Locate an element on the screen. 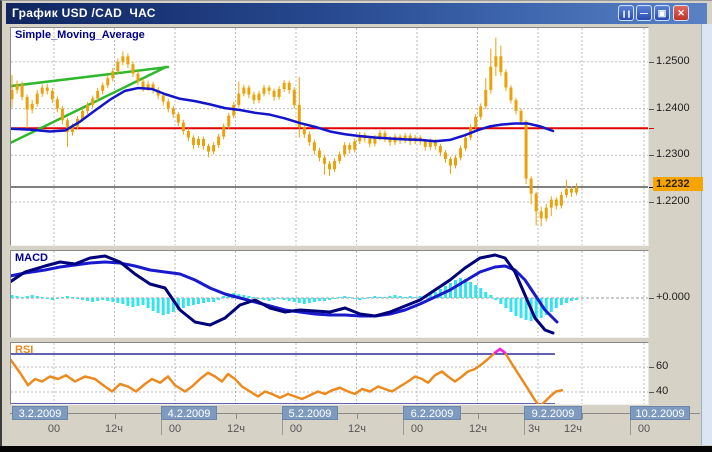  restore-icon: ▣ is located at coordinates (662, 13).